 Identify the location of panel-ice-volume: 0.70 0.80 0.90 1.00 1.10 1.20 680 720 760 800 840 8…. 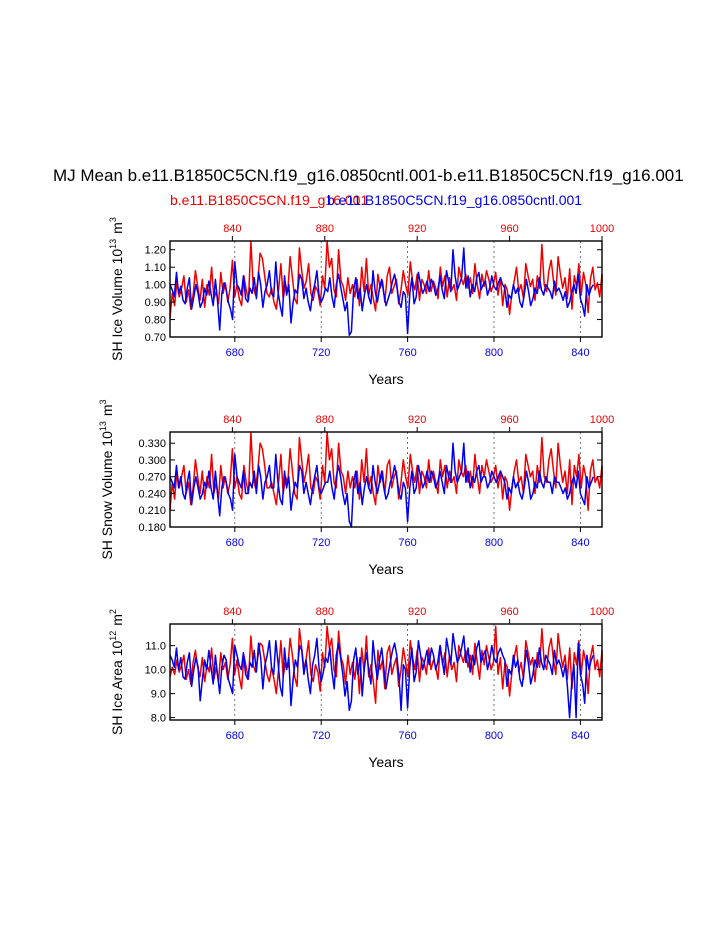
(361, 302).